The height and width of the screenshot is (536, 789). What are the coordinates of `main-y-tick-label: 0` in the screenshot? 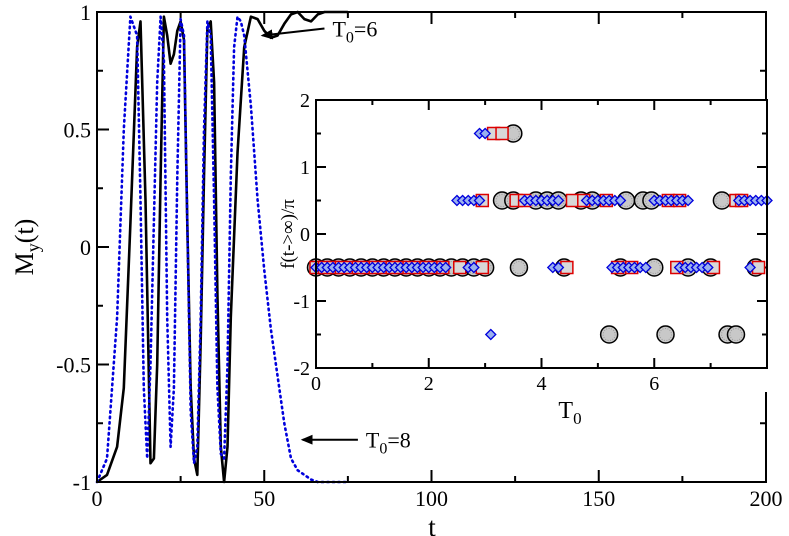 It's located at (85, 247).